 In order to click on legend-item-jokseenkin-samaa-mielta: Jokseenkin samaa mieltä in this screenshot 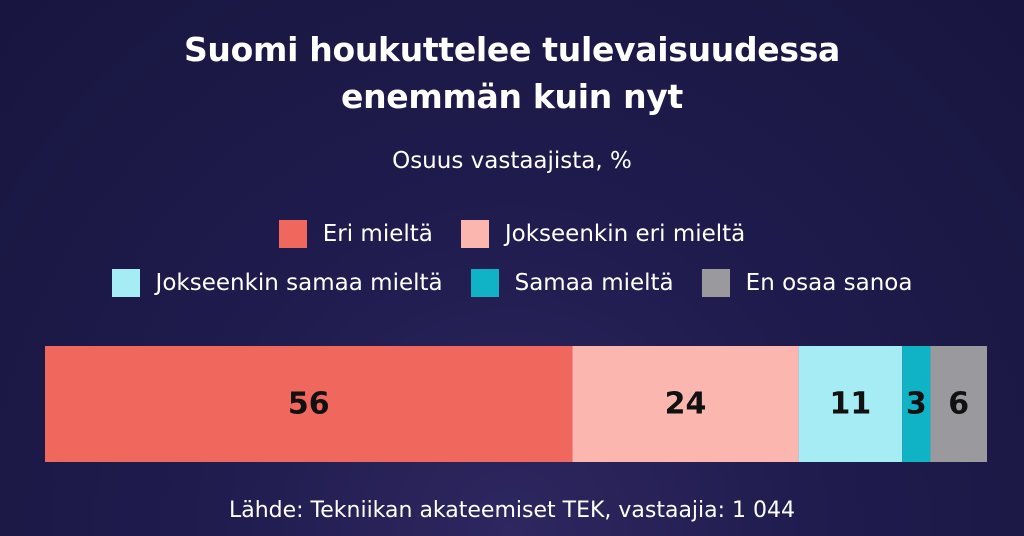, I will do `click(277, 283)`.